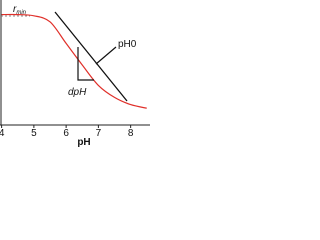 This screenshot has height=240, width=320. What do you see at coordinates (106, 55) in the screenshot?
I see `ph0-pointer` at bounding box center [106, 55].